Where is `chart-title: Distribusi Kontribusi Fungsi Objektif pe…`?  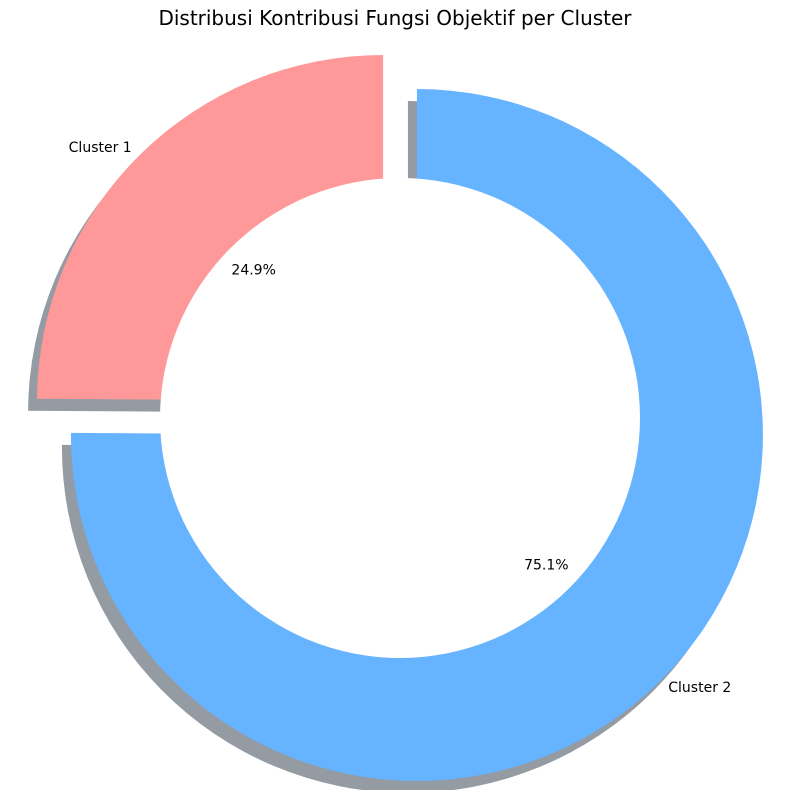
chart-title: Distribusi Kontribusi Fungsi Objektif pe… is located at coordinates (395, 18).